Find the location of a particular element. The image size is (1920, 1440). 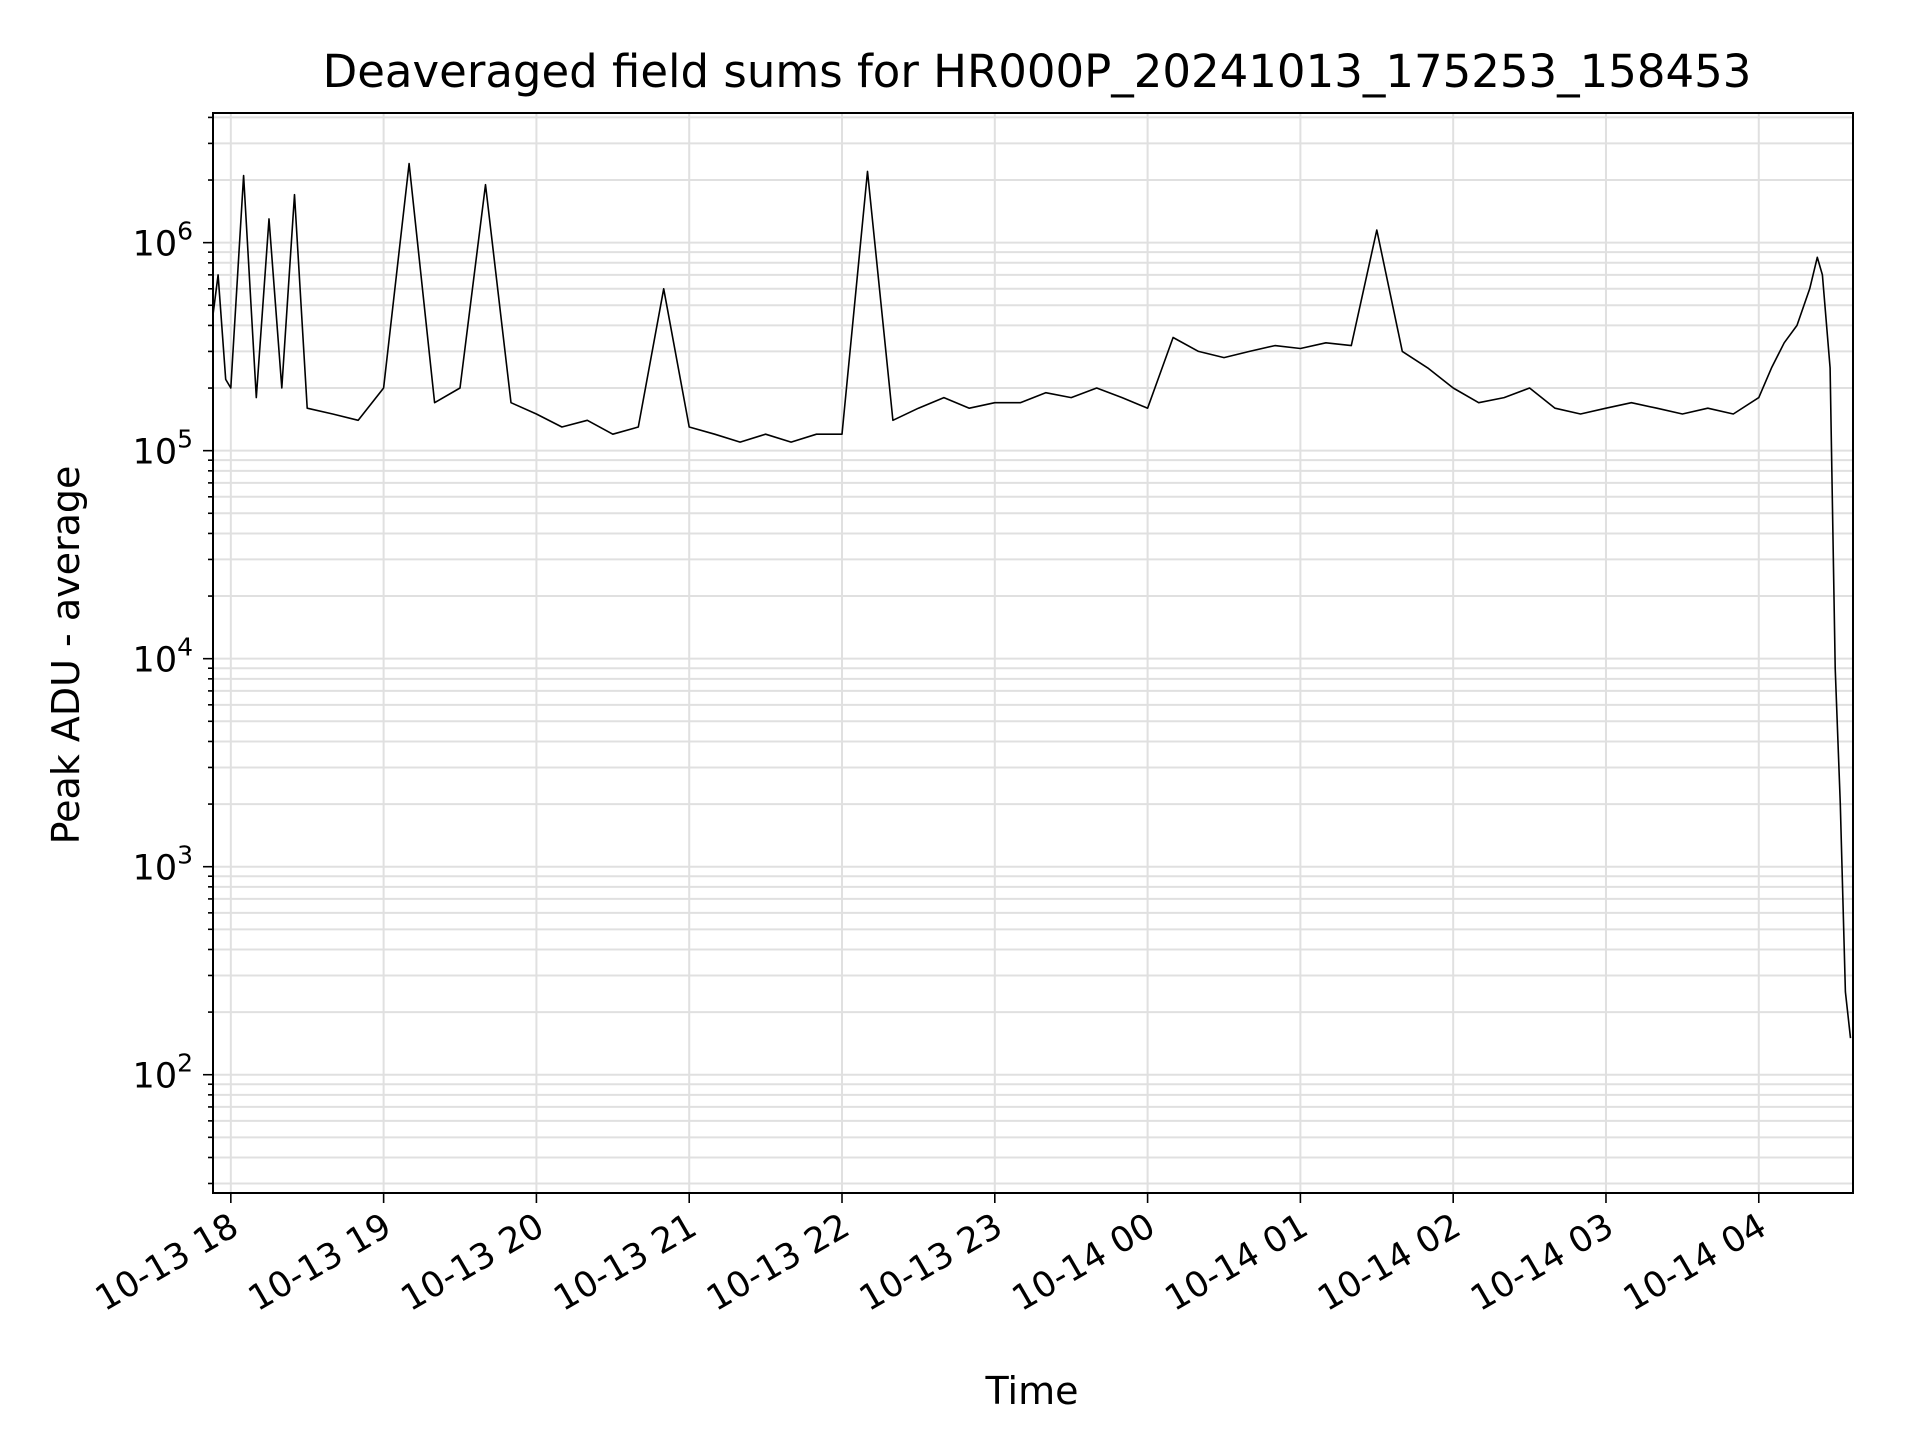

y-tick-label: 10² is located at coordinates (163, 1073).